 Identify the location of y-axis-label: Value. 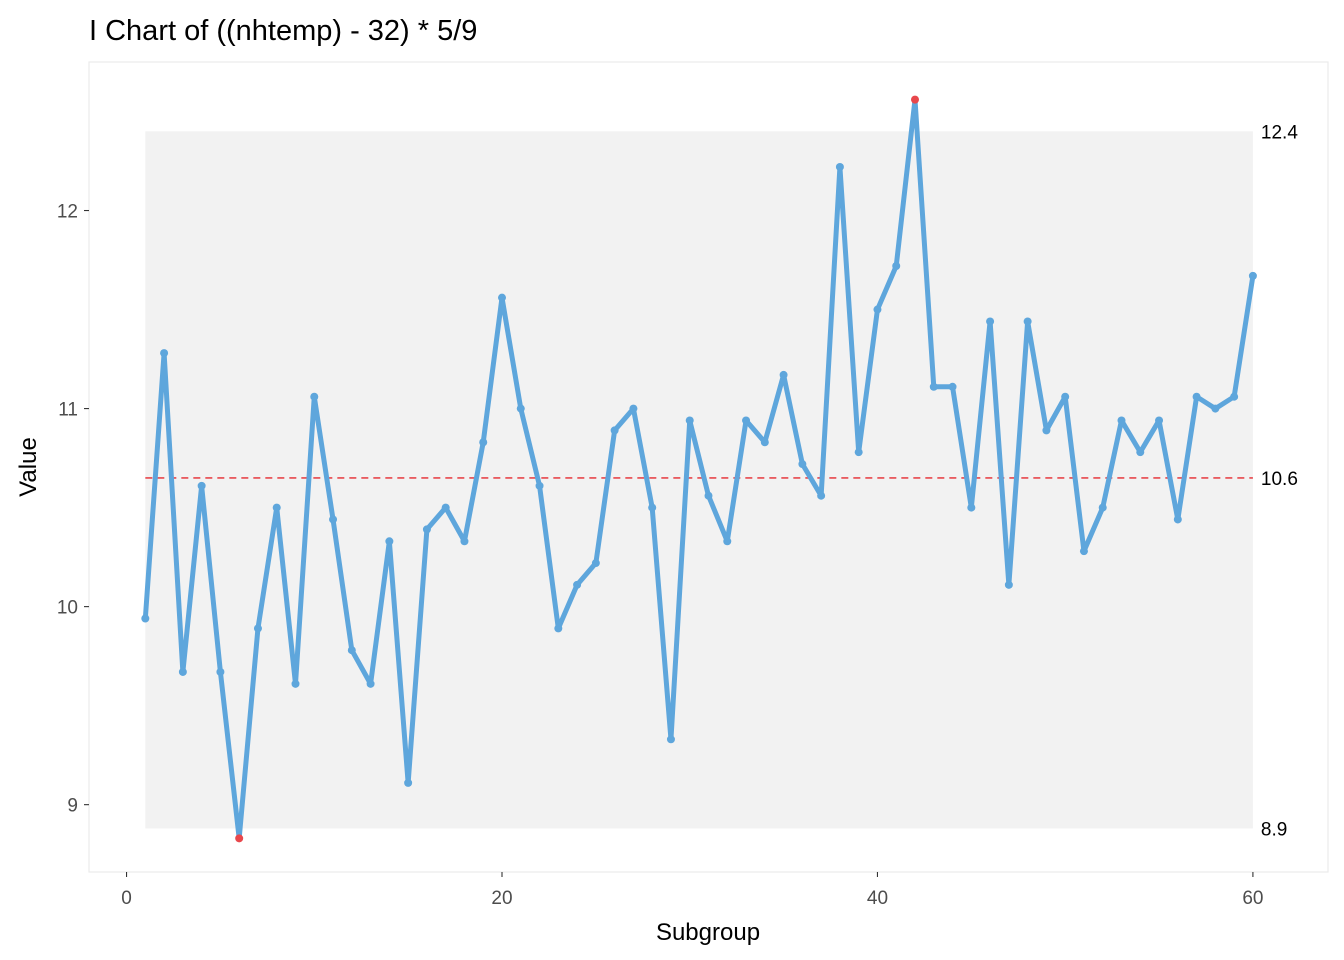
(28, 467).